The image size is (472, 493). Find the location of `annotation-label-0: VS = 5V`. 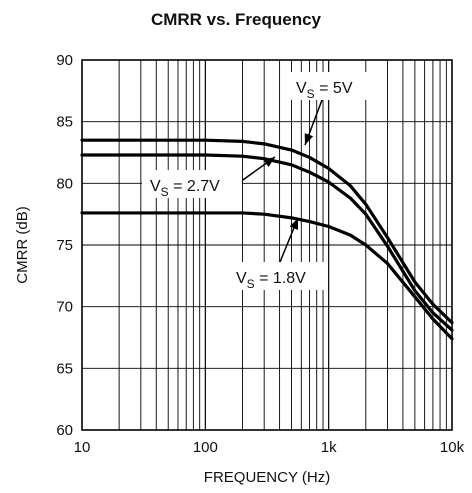

annotation-label-0: VS = 5V is located at coordinates (324, 90).